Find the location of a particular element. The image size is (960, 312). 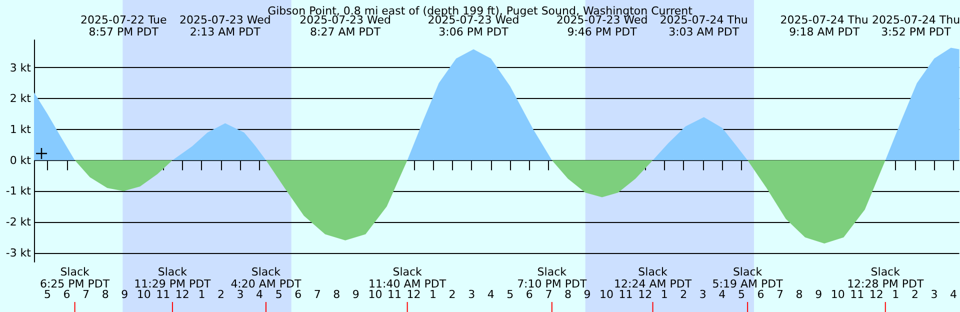

annotation: Slack 4:20 AM PDT is located at coordinates (266, 278).